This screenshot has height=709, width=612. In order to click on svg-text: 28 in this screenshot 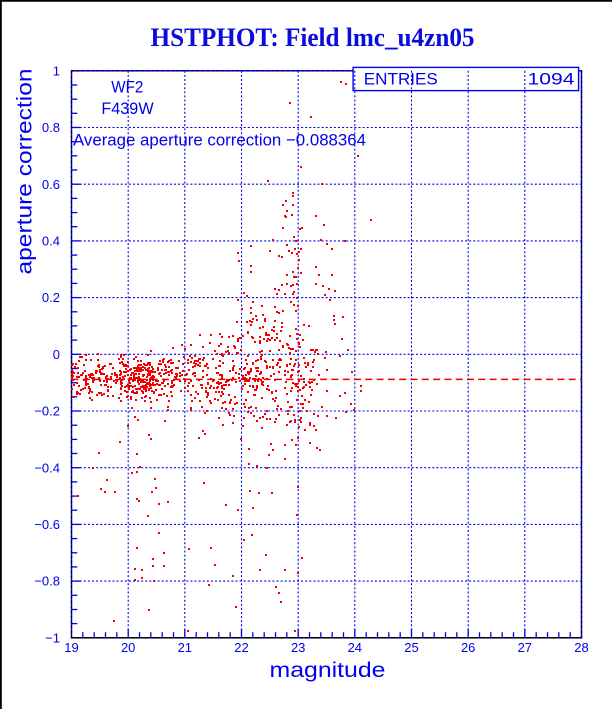, I will do `click(581, 647)`.